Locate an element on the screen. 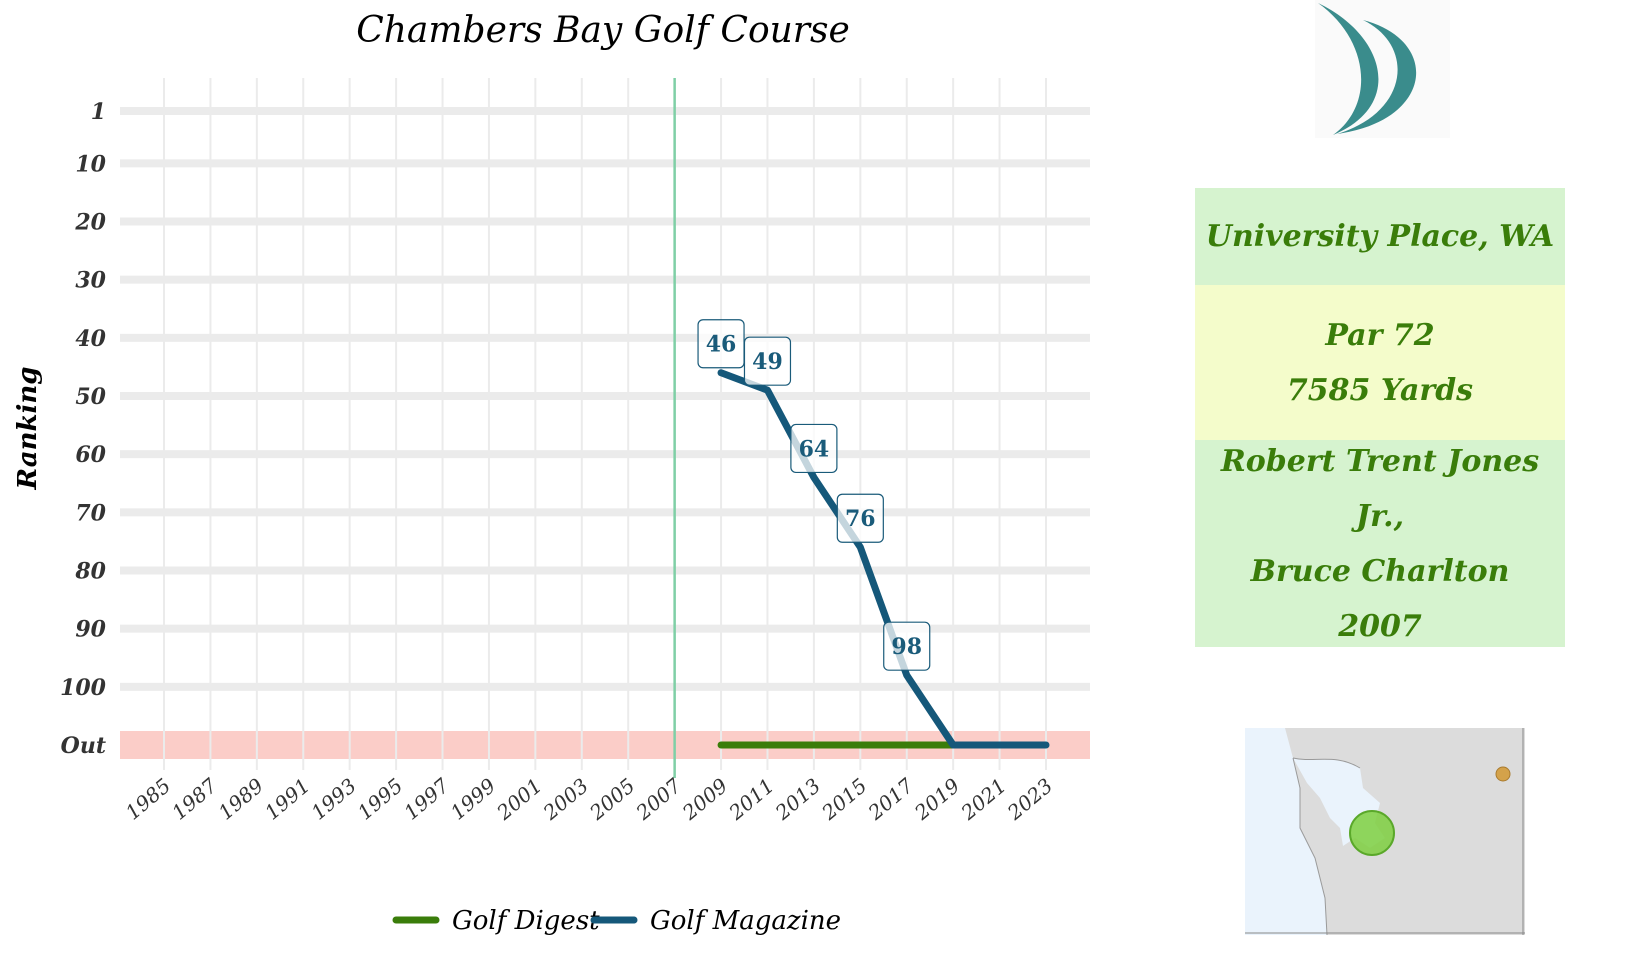  y-tick-label: 40 is located at coordinates (90, 339).